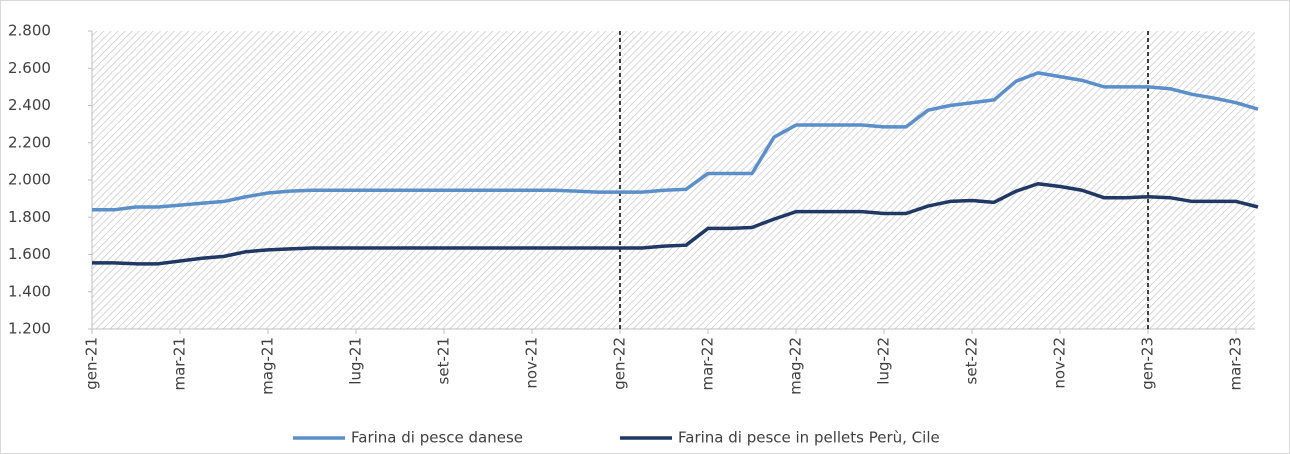  I want to click on y-tick-label: 2.400, so click(29, 105).